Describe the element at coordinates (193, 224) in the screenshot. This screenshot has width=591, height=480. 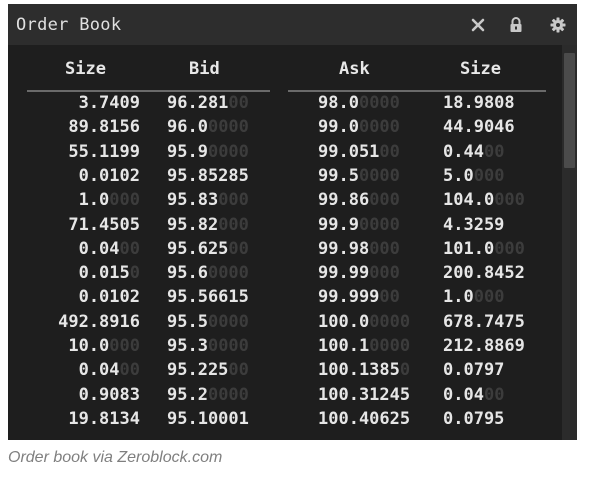
I see `bid-value: 95.82` at that location.